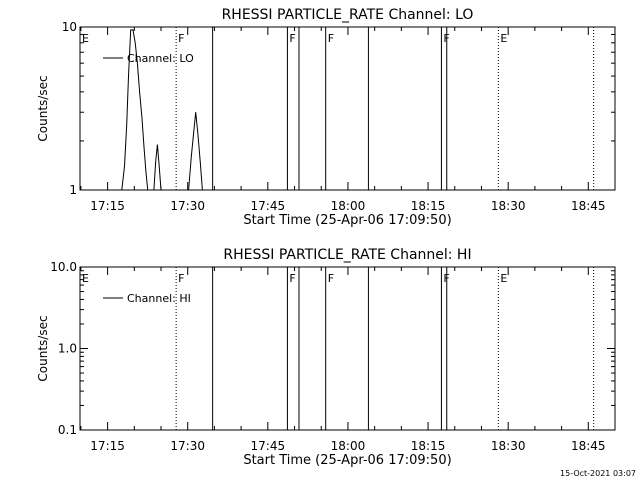  I want to click on legend-label: Channel: HI, so click(159, 298).